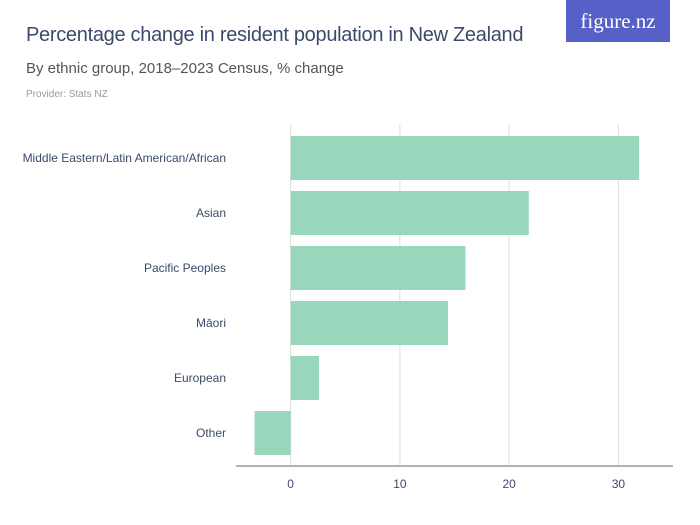 The image size is (700, 525). I want to click on x-tick-label: 0, so click(290, 484).